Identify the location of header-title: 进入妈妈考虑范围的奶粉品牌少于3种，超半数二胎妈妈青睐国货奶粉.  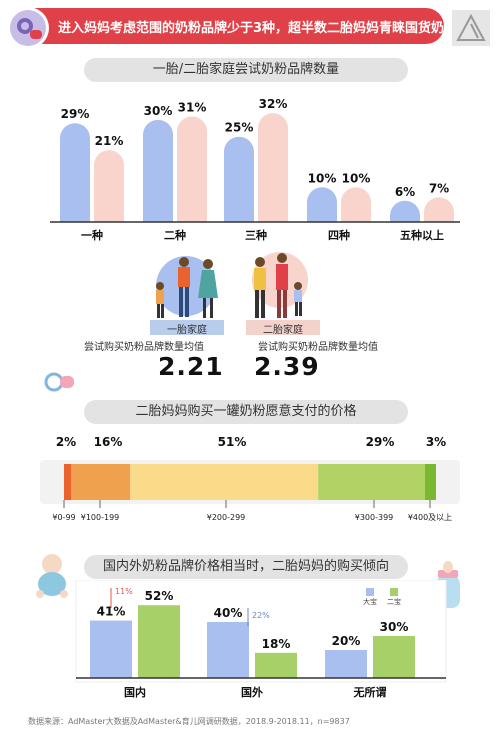
(258, 28).